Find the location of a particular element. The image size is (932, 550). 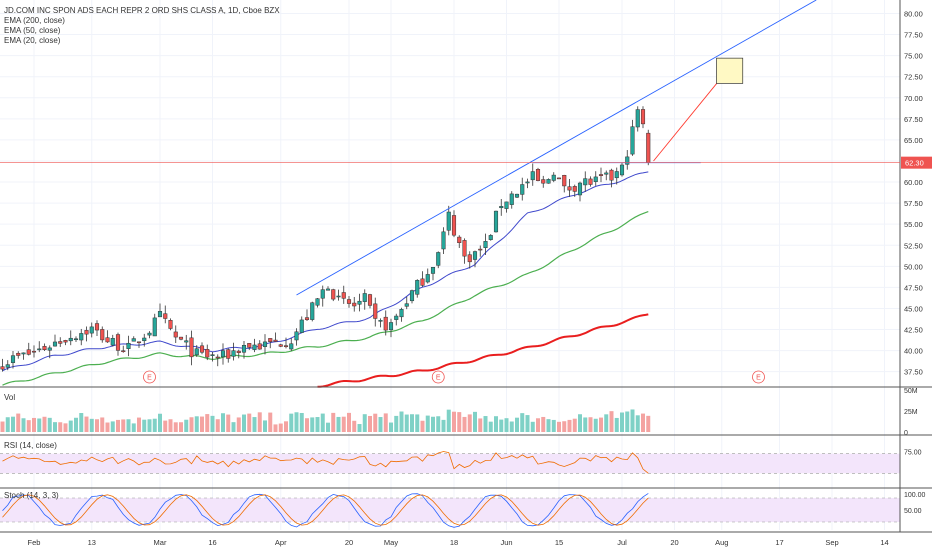

time-tick-label: Apr is located at coordinates (281, 542).